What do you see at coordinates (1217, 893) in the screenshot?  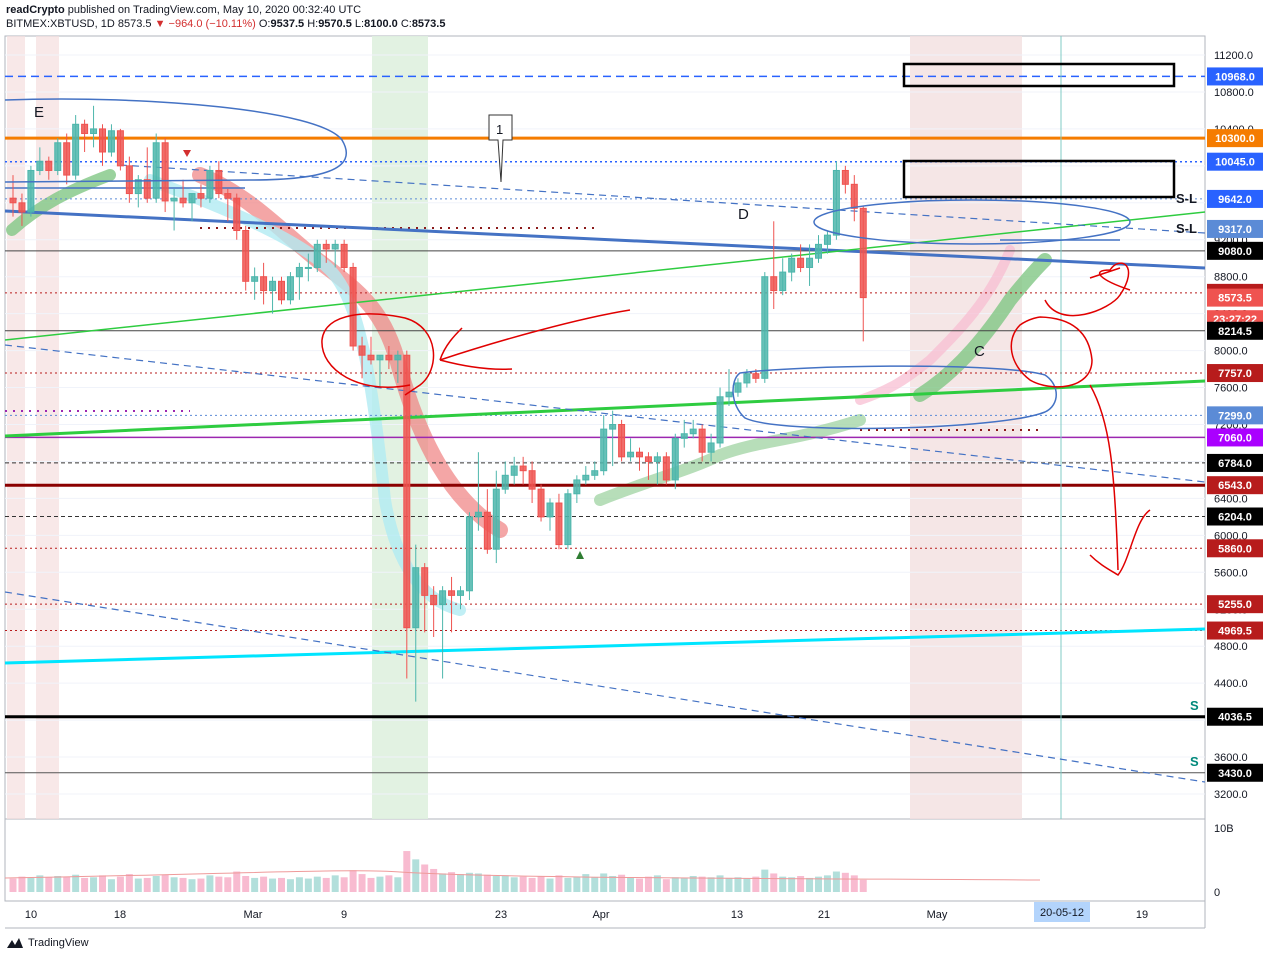 I see `volume-tick-0: 0` at bounding box center [1217, 893].